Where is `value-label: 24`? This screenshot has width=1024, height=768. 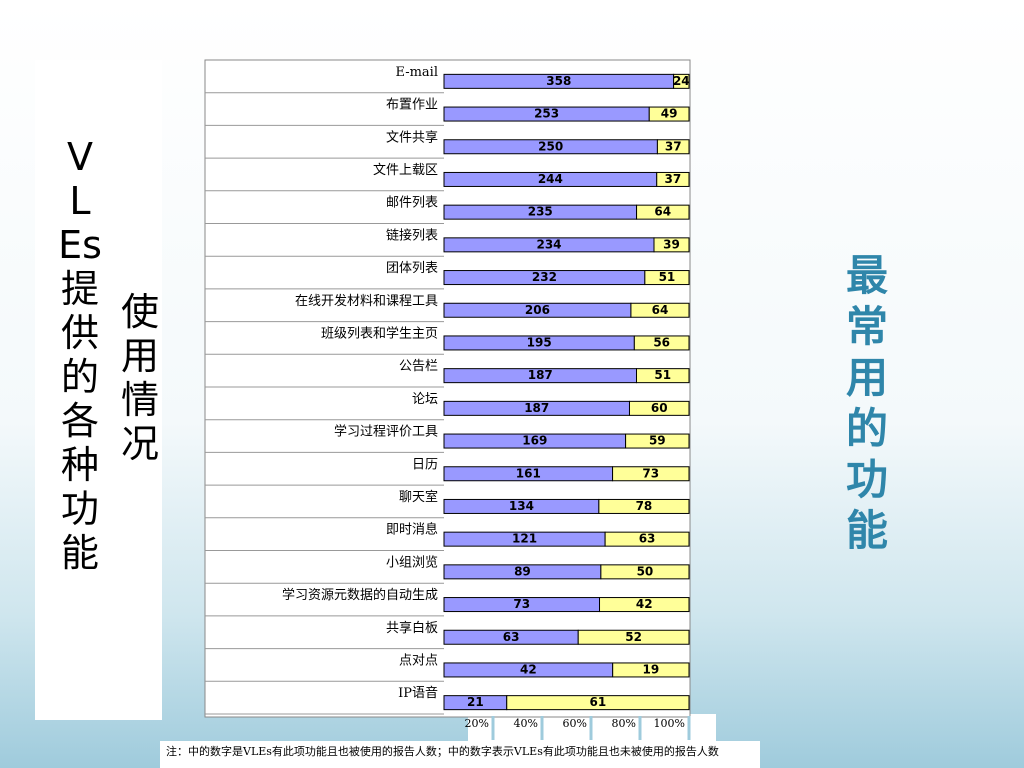
value-label: 24 is located at coordinates (681, 81).